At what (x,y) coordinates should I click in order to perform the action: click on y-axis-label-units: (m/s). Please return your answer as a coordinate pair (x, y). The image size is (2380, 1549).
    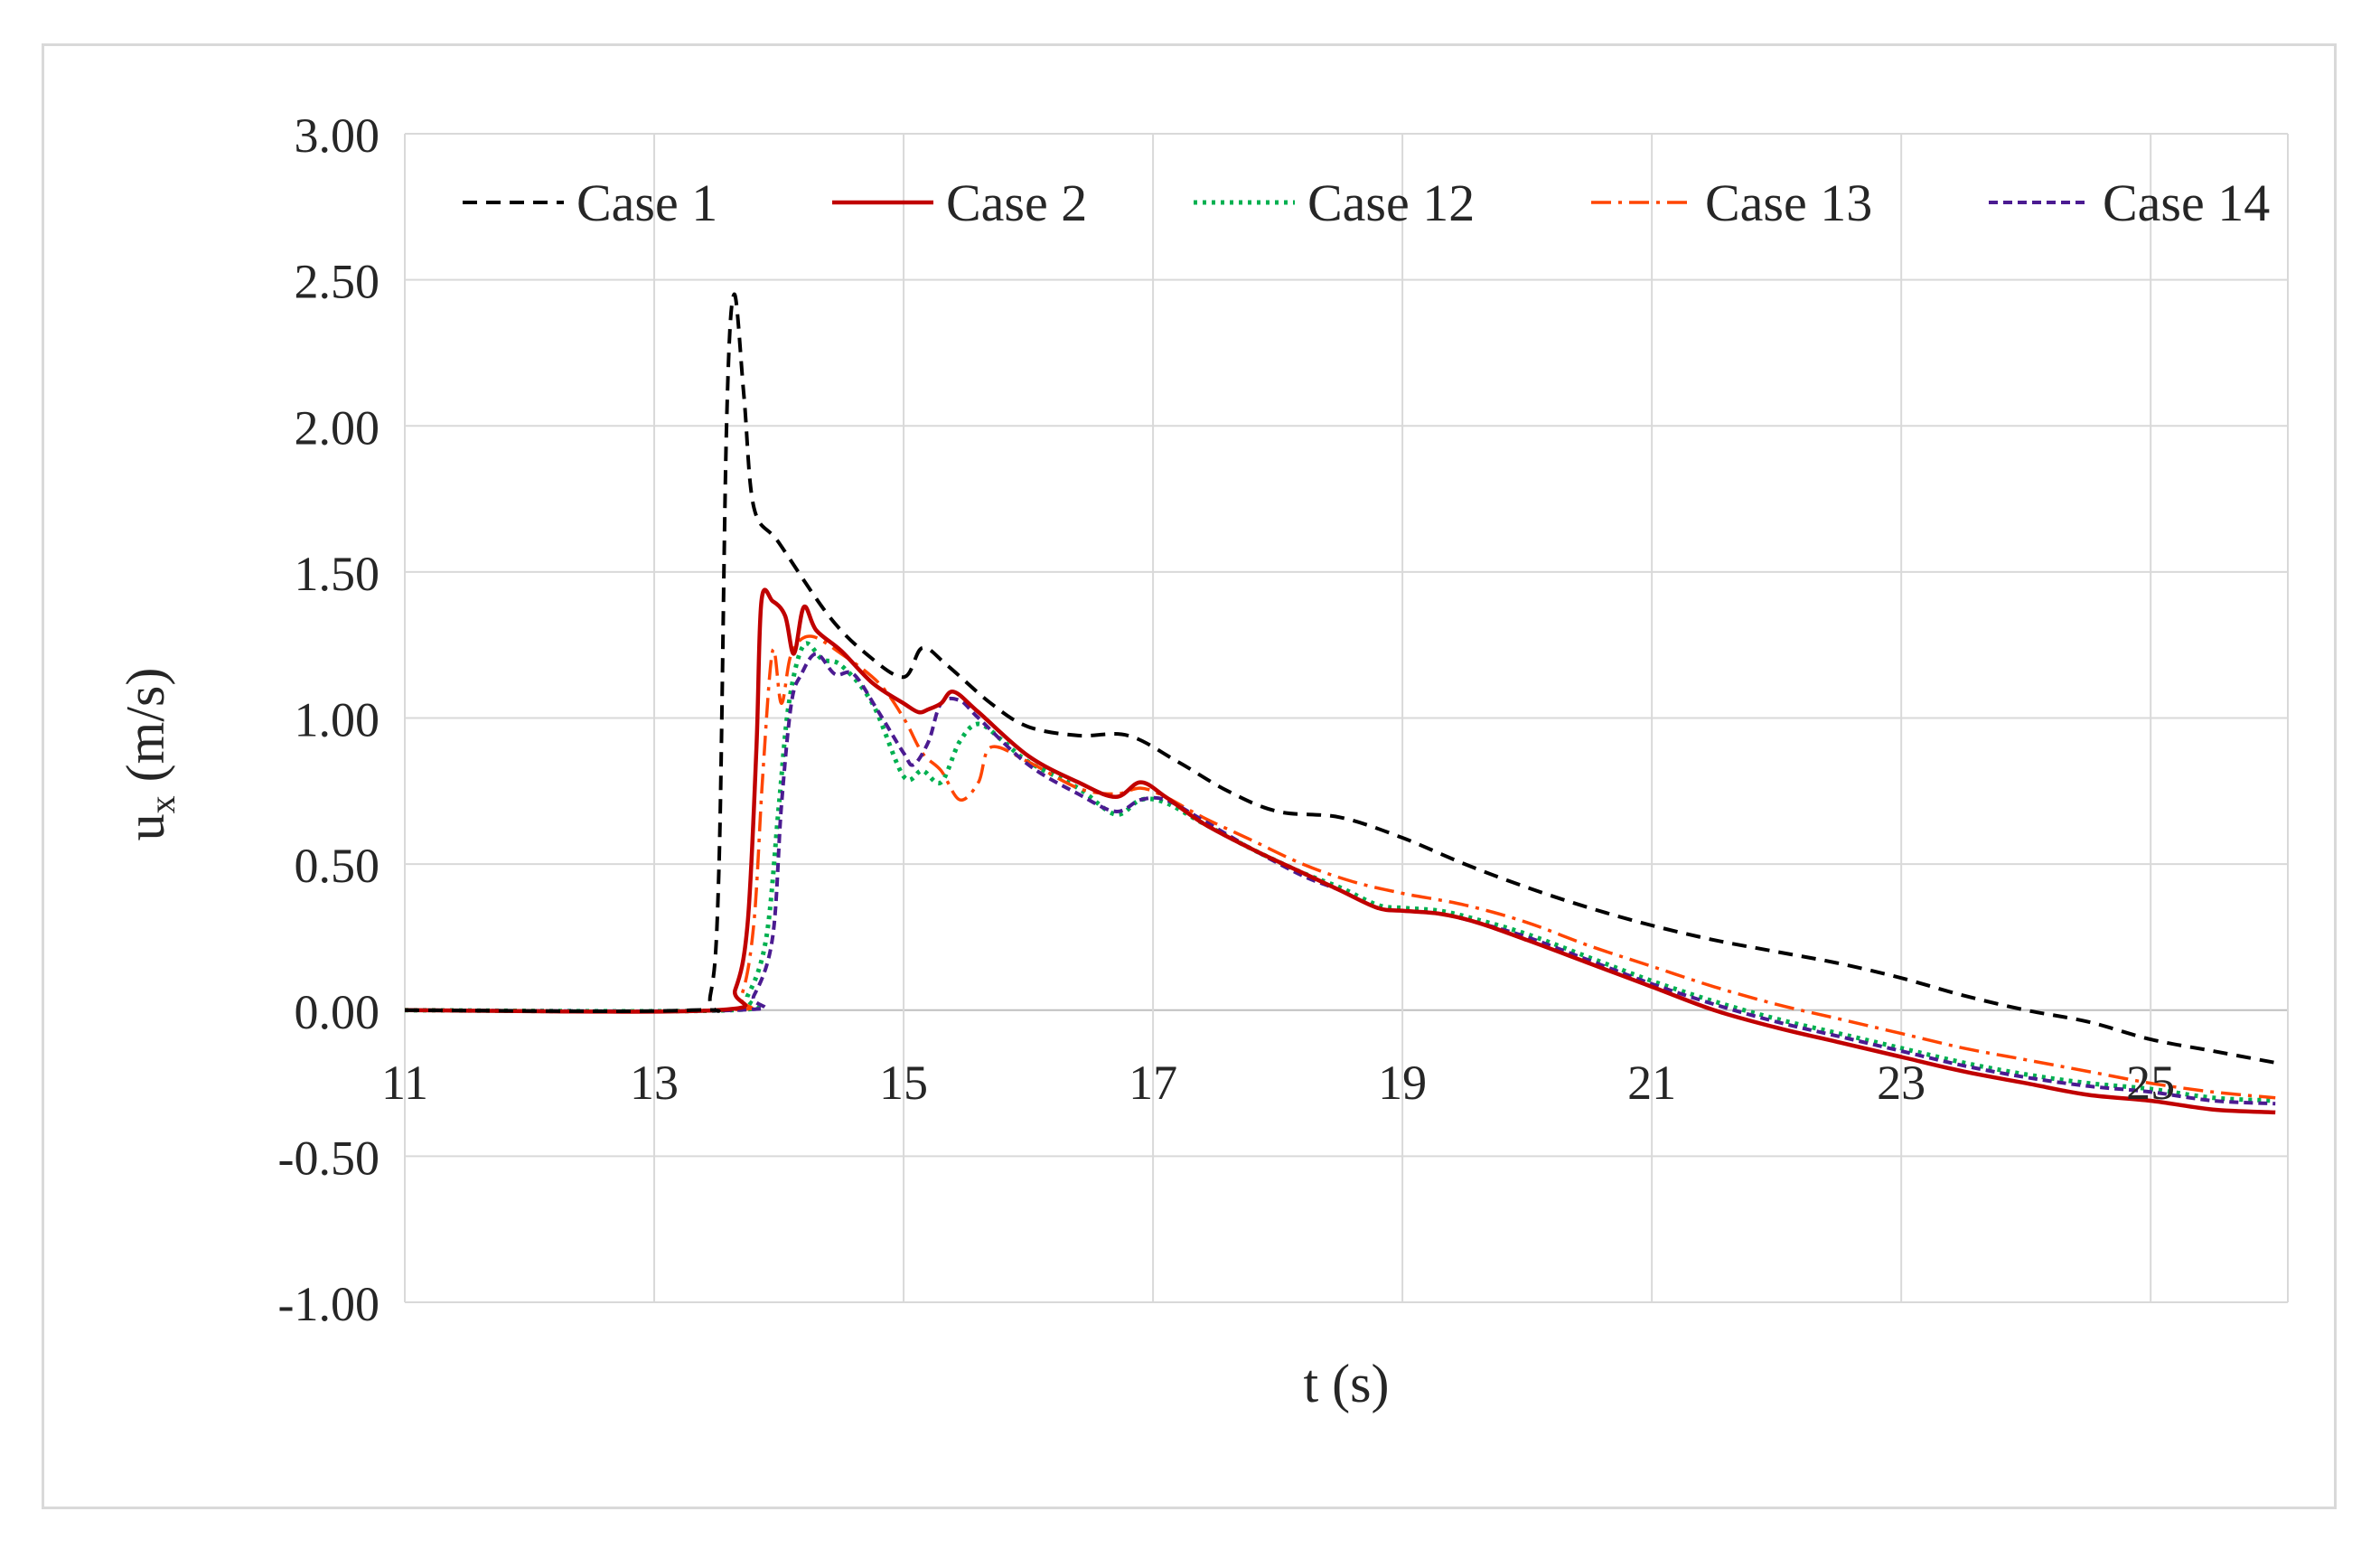
    Looking at the image, I should click on (145, 732).